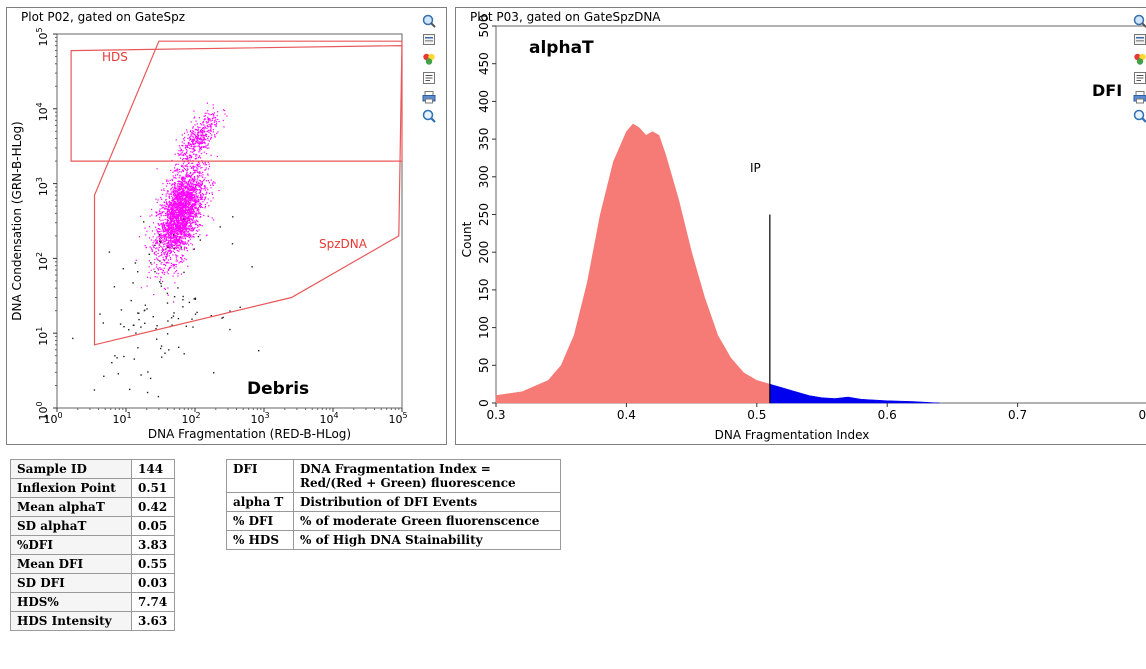 The height and width of the screenshot is (669, 1146). I want to click on scatter-points, so click(166, 250).